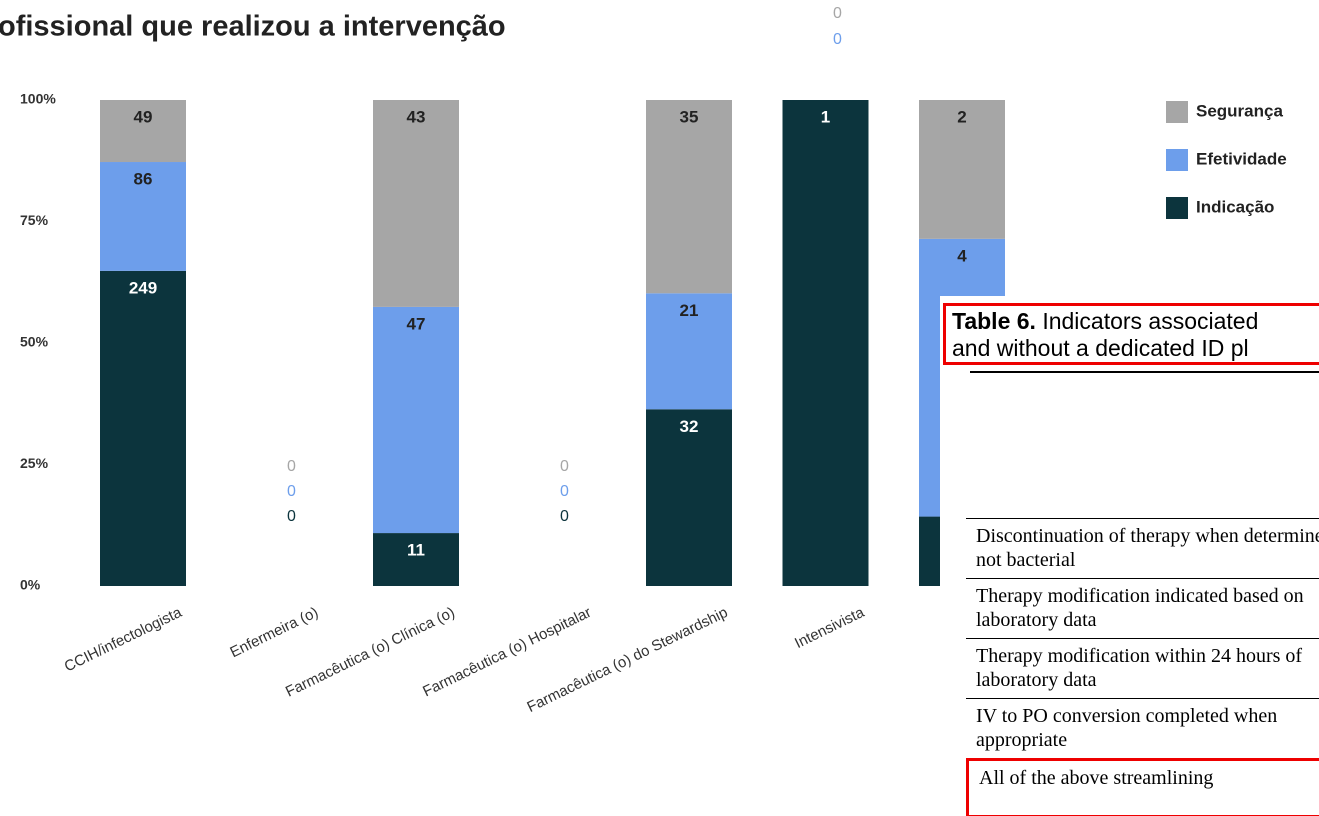 Image resolution: width=1319 pixels, height=816 pixels. I want to click on caption-label: Table 6., so click(994, 321).